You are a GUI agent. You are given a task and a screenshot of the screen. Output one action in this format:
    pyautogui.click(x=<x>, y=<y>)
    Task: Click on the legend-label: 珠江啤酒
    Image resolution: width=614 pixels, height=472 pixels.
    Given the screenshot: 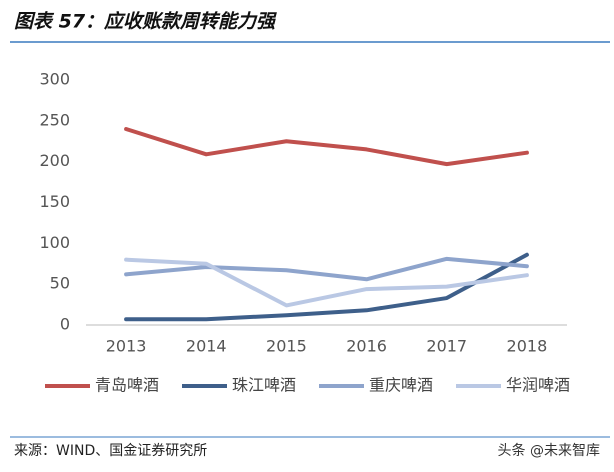 What is the action you would take?
    pyautogui.click(x=264, y=385)
    